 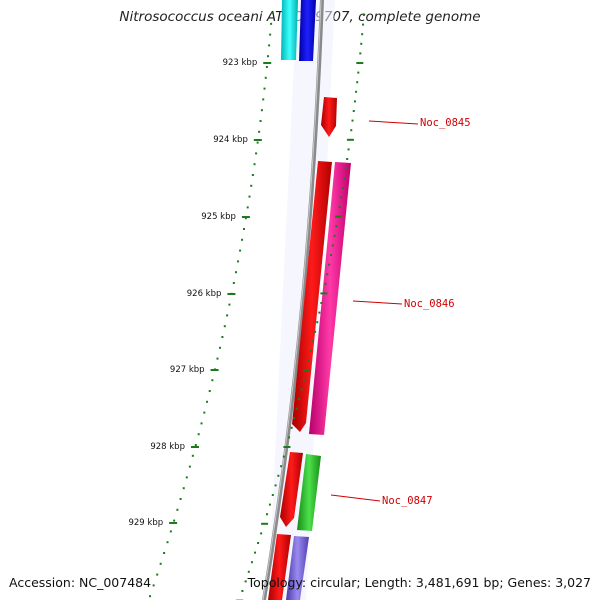 What do you see at coordinates (240, 63) in the screenshot?
I see `kbp-label: 923 kbp` at bounding box center [240, 63].